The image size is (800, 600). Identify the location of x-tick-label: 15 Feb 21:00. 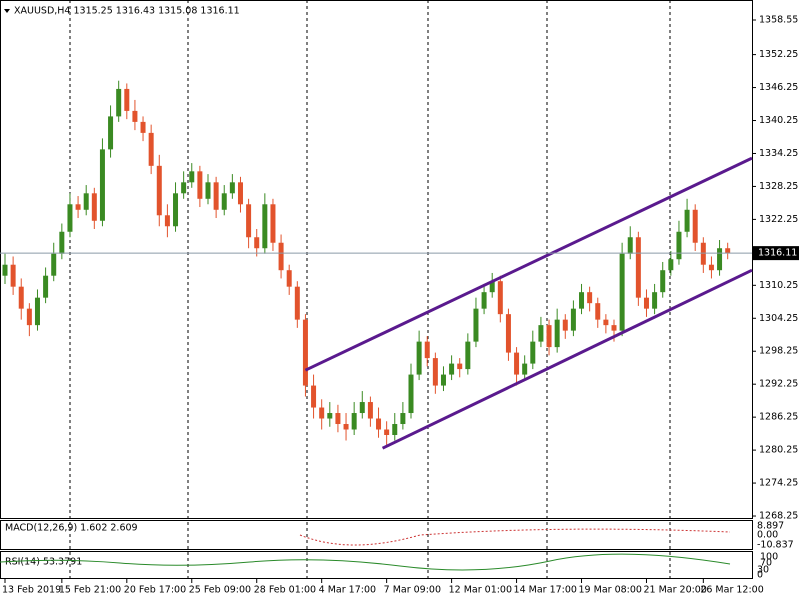
(90, 590).